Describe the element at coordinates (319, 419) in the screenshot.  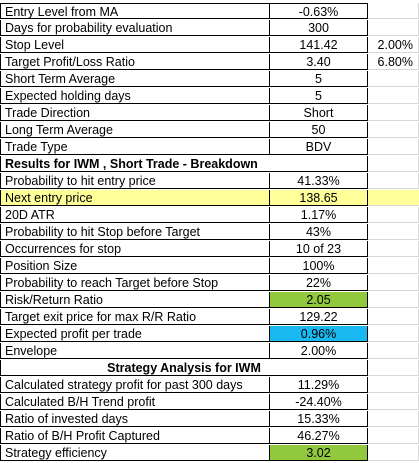
I see `cell-value: 15.33%` at that location.